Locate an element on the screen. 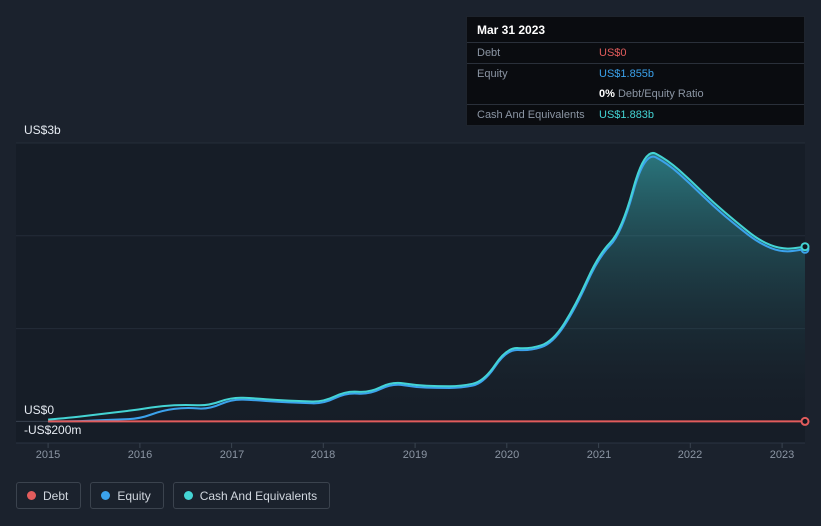 Image resolution: width=821 pixels, height=526 pixels. legend-label-cash: Cash And Equivalents is located at coordinates (258, 495).